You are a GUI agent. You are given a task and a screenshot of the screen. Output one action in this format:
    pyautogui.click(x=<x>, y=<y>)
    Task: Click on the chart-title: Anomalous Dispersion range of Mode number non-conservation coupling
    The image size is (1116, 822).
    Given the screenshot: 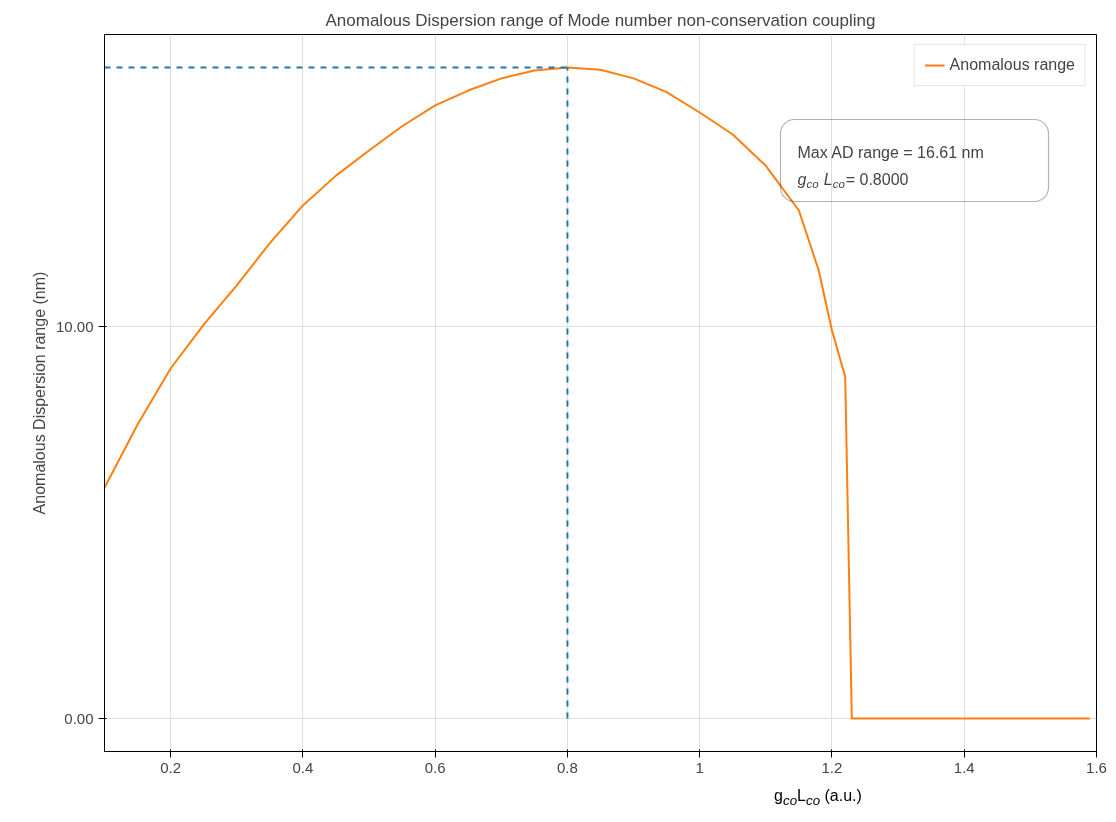 What is the action you would take?
    pyautogui.click(x=600, y=20)
    